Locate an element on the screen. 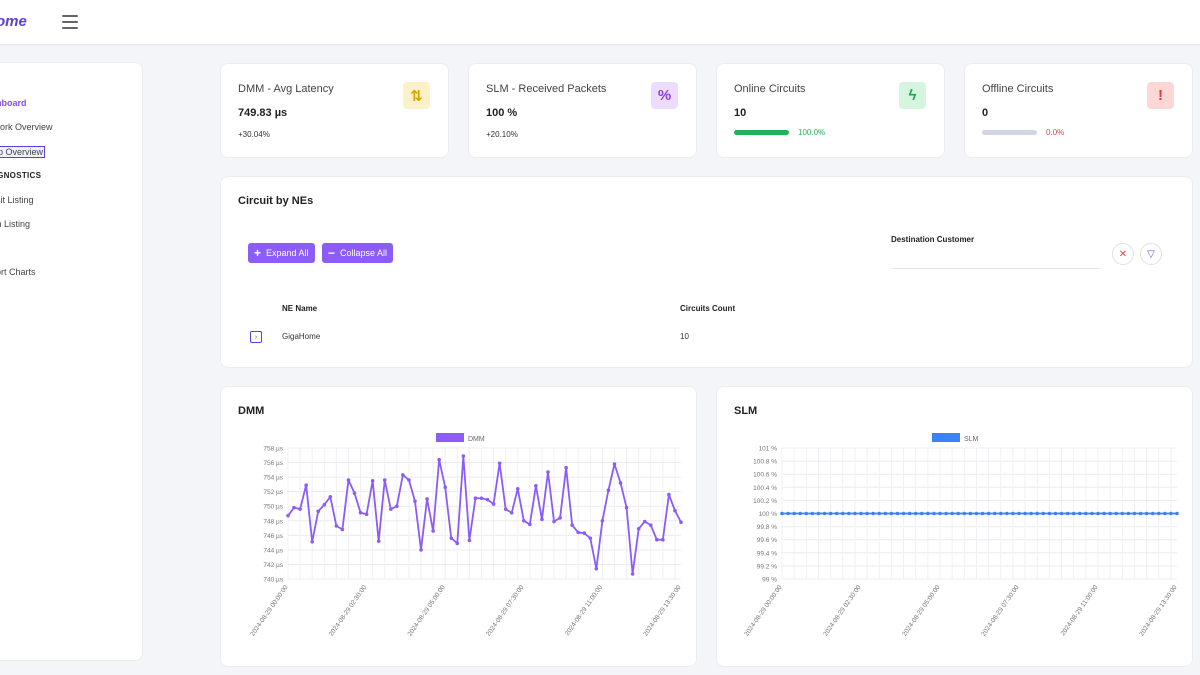 Image resolution: width=1200 pixels, height=675 pixels. expand-row-icon: › is located at coordinates (256, 337).